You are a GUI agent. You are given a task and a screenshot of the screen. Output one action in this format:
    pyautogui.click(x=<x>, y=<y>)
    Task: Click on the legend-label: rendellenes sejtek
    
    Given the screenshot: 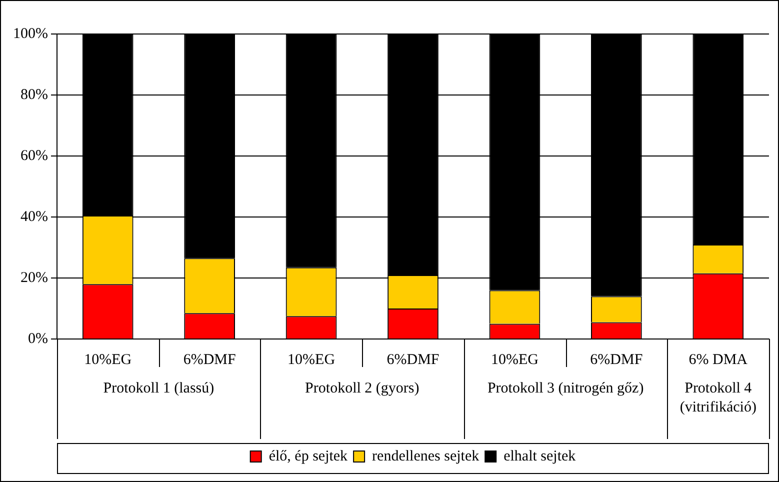 What is the action you would take?
    pyautogui.click(x=426, y=456)
    